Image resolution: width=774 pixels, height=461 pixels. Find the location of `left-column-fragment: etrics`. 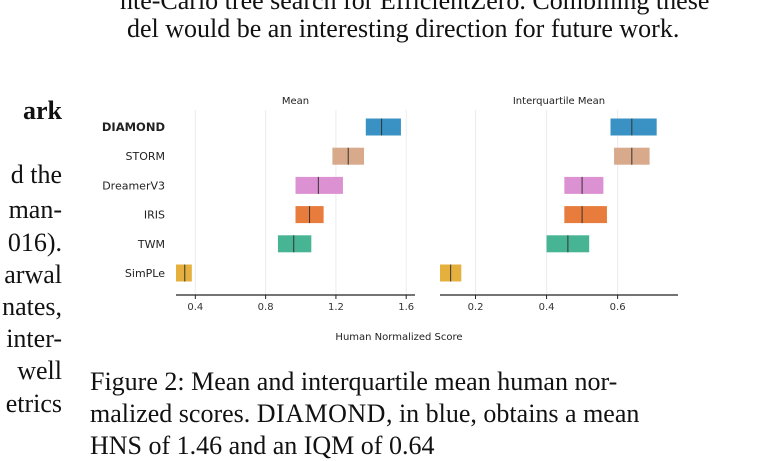

left-column-fragment: etrics is located at coordinates (33, 403).